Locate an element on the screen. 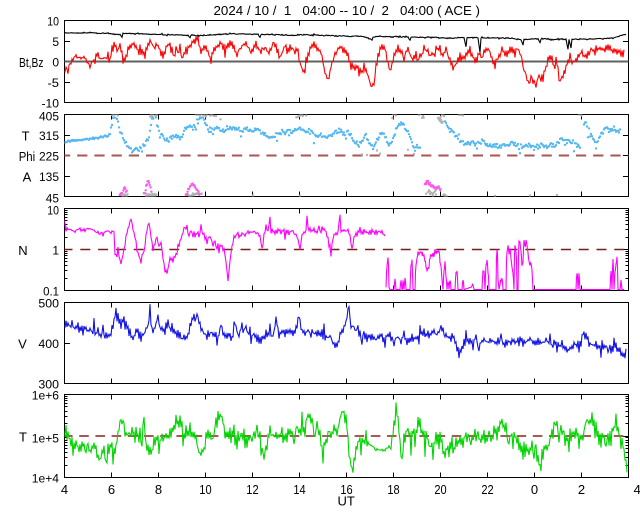 This screenshot has height=512, width=640. svg-text: 225 is located at coordinates (49, 156).